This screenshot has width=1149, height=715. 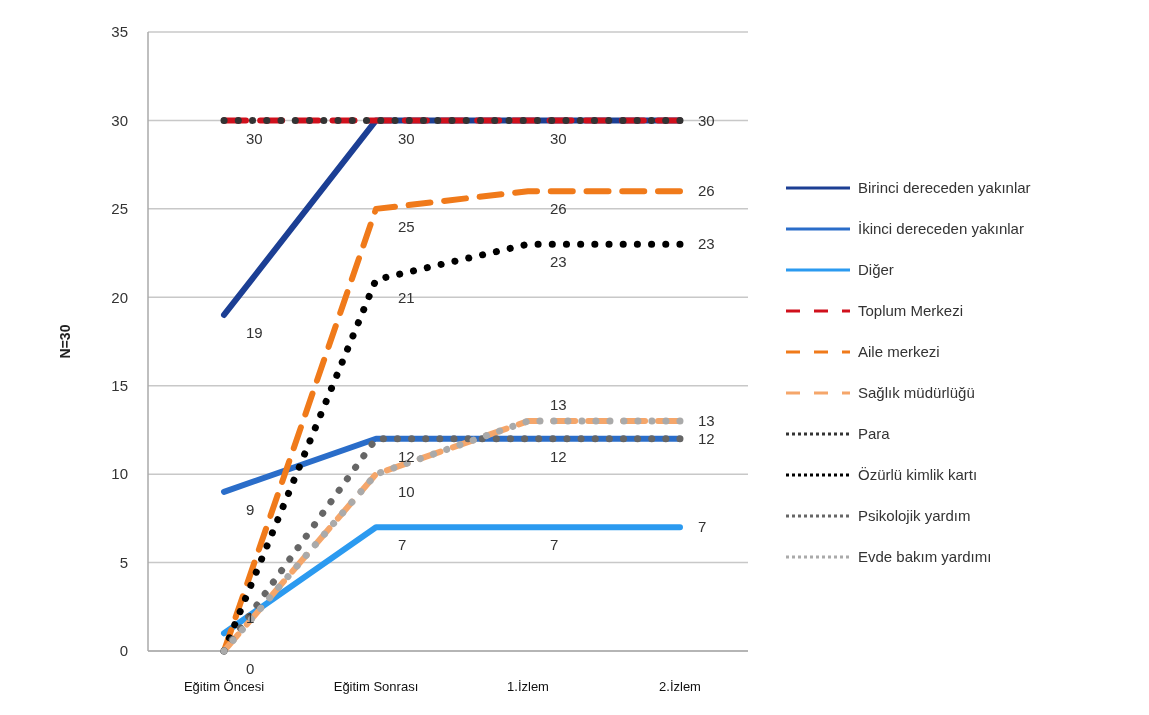 What do you see at coordinates (876, 270) in the screenshot?
I see `legend-label: Diğer` at bounding box center [876, 270].